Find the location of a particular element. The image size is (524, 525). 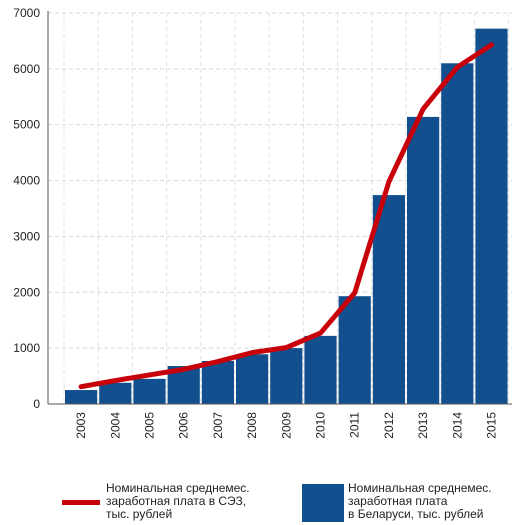

x-tick-2010: 2010 is located at coordinates (321, 425).